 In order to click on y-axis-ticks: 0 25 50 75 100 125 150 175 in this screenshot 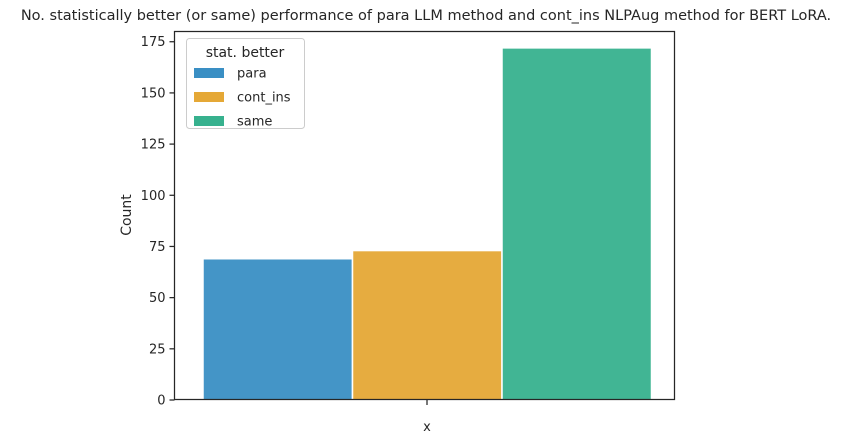, I will do `click(158, 222)`.